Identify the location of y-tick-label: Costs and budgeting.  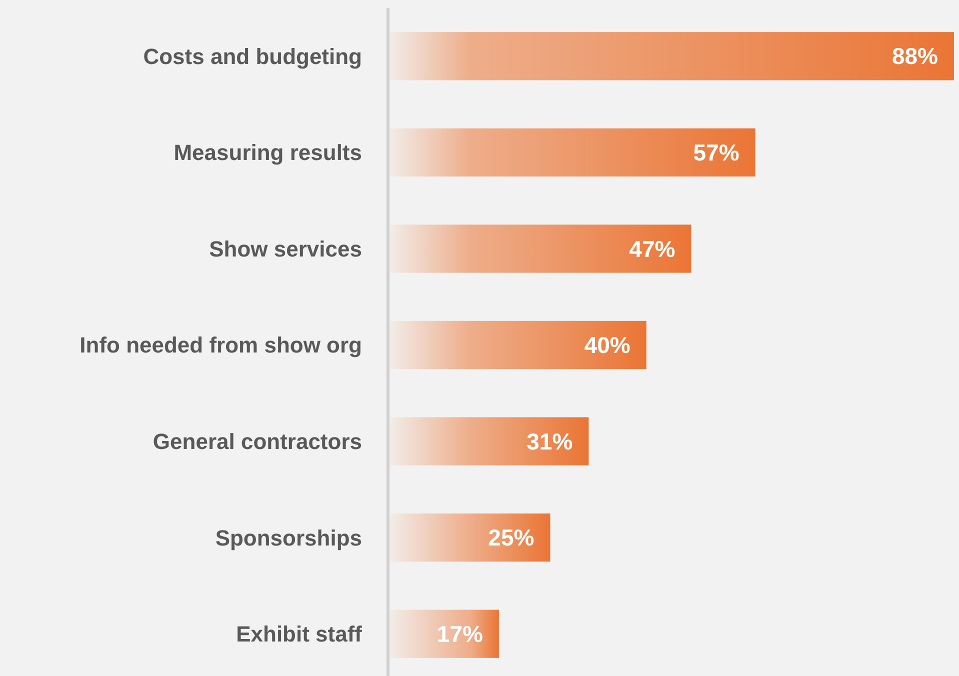
(252, 56).